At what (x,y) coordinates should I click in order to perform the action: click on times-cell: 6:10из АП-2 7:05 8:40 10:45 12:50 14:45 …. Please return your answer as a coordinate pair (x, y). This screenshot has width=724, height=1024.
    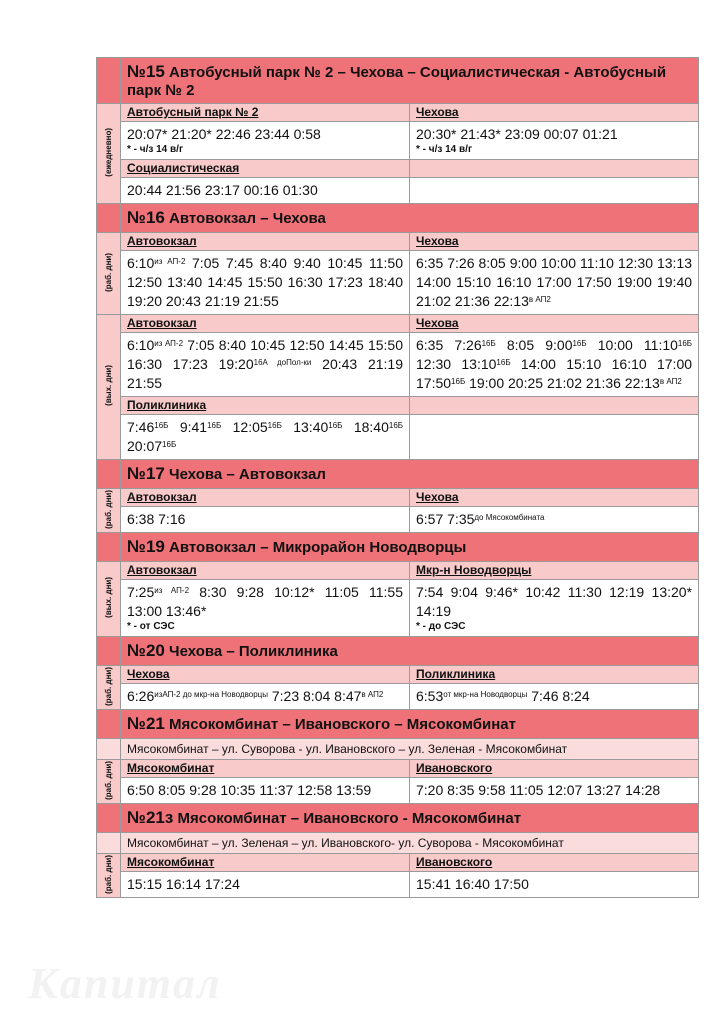
    Looking at the image, I should click on (265, 364).